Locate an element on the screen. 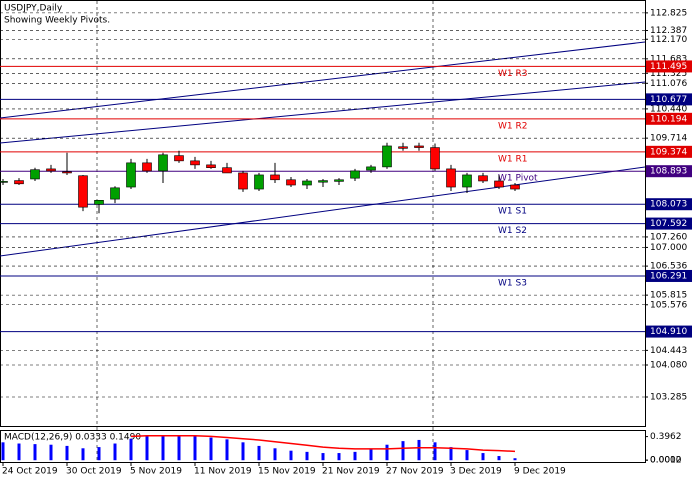 The width and height of the screenshot is (700, 479). level-label: 108.893 is located at coordinates (668, 172).